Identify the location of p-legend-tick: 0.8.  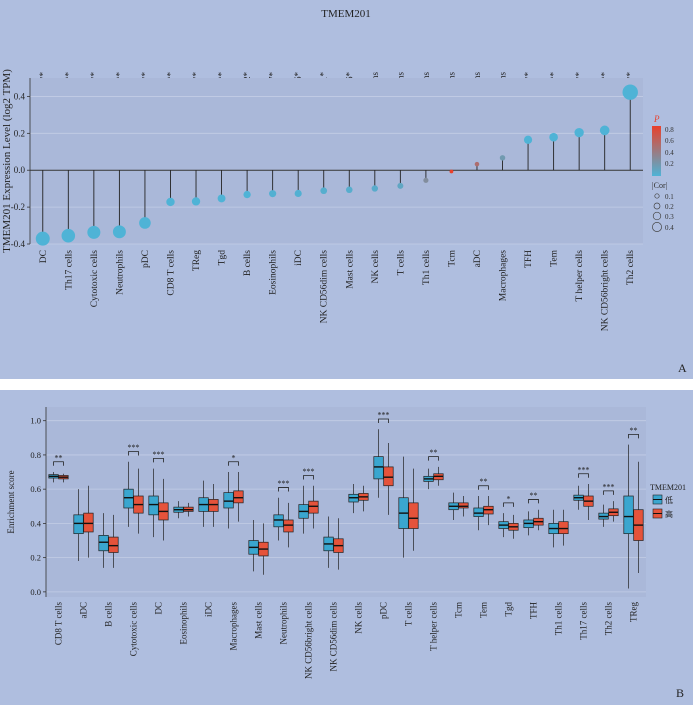
(669, 130).